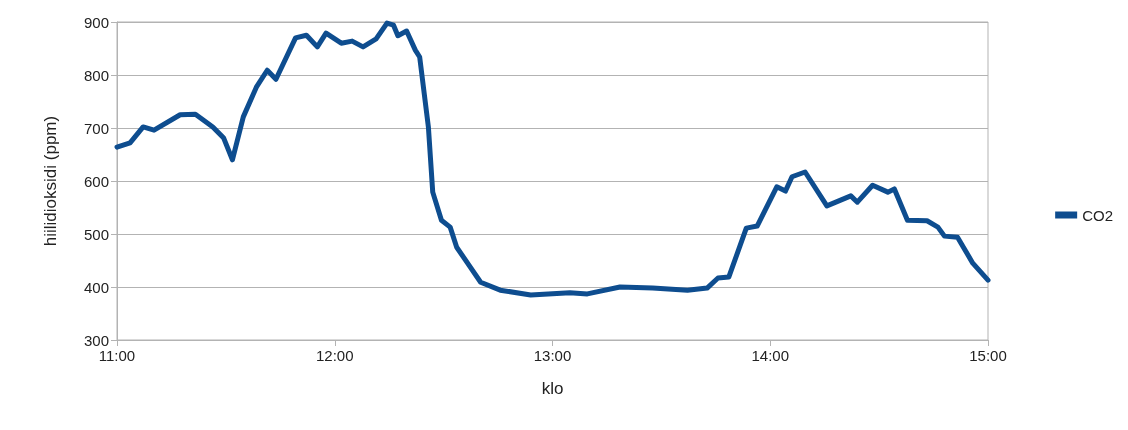 The width and height of the screenshot is (1128, 430). I want to click on y-tick-label: 500, so click(96, 234).